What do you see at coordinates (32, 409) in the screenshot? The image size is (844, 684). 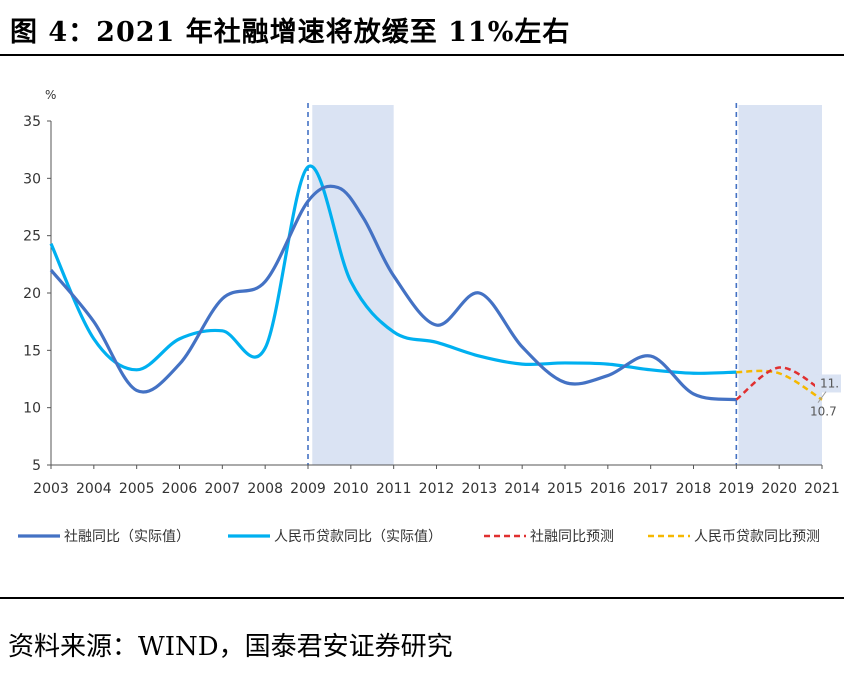 I see `y-tick-label: 10` at bounding box center [32, 409].